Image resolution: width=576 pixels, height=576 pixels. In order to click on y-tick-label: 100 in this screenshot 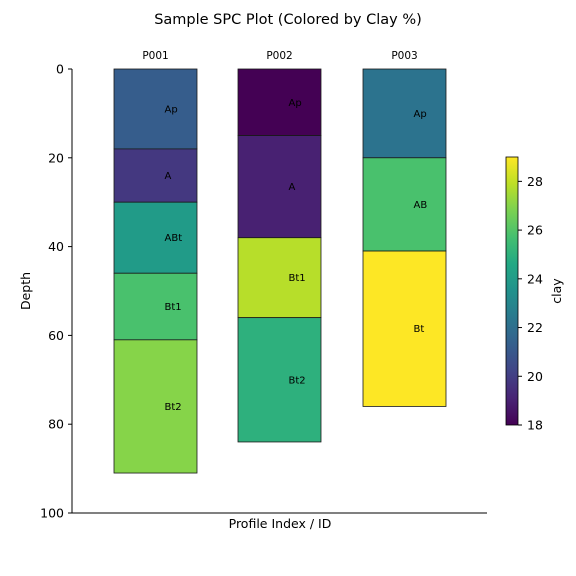, I will do `click(52, 513)`.